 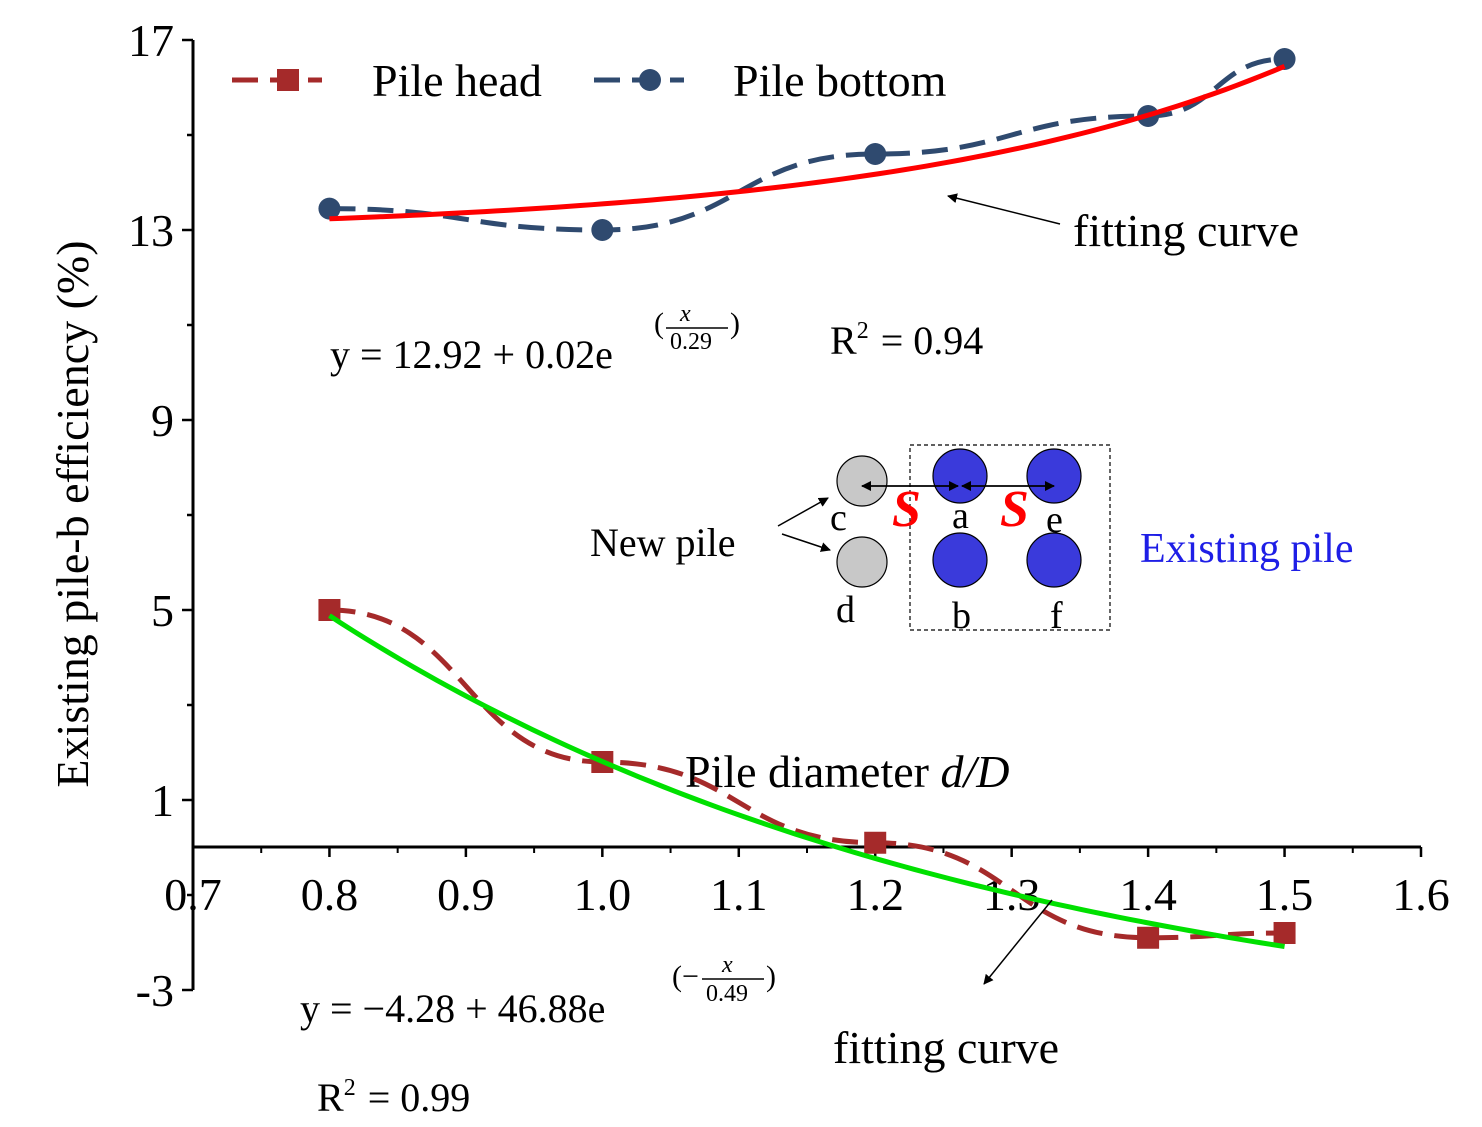 What do you see at coordinates (1054, 560) in the screenshot?
I see `existing-pile-f` at bounding box center [1054, 560].